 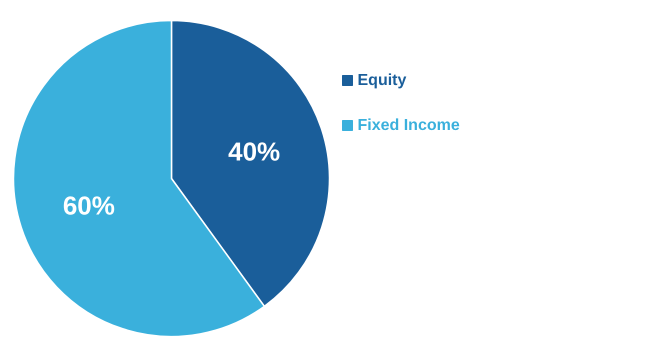 What do you see at coordinates (254, 151) in the screenshot?
I see `data-label: 40%` at bounding box center [254, 151].